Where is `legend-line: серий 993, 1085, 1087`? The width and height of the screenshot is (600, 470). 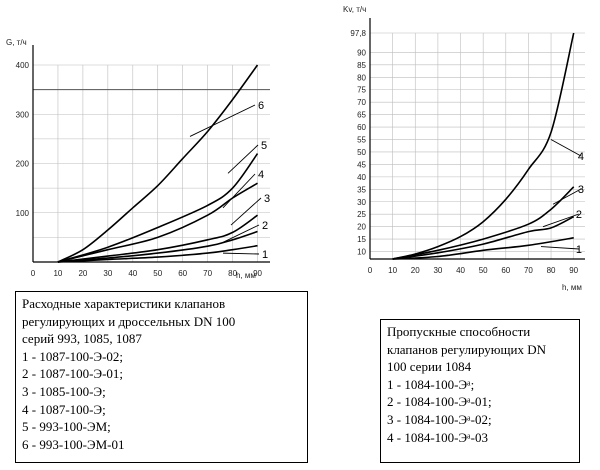 legend-line: серий 993, 1085, 1087 is located at coordinates (82, 339).